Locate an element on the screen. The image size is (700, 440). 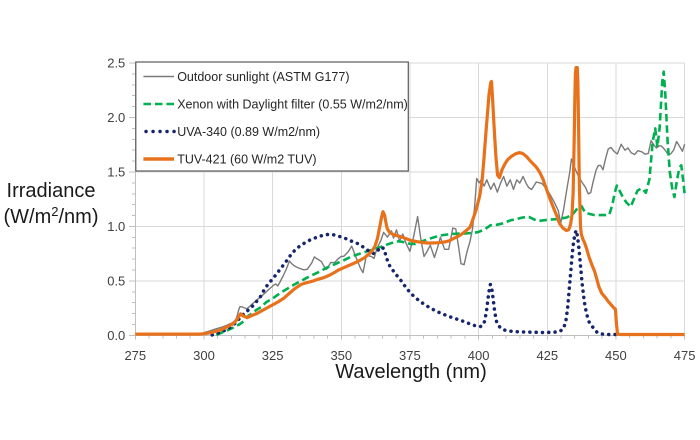
svg-text: 2.0 is located at coordinates (116, 117).